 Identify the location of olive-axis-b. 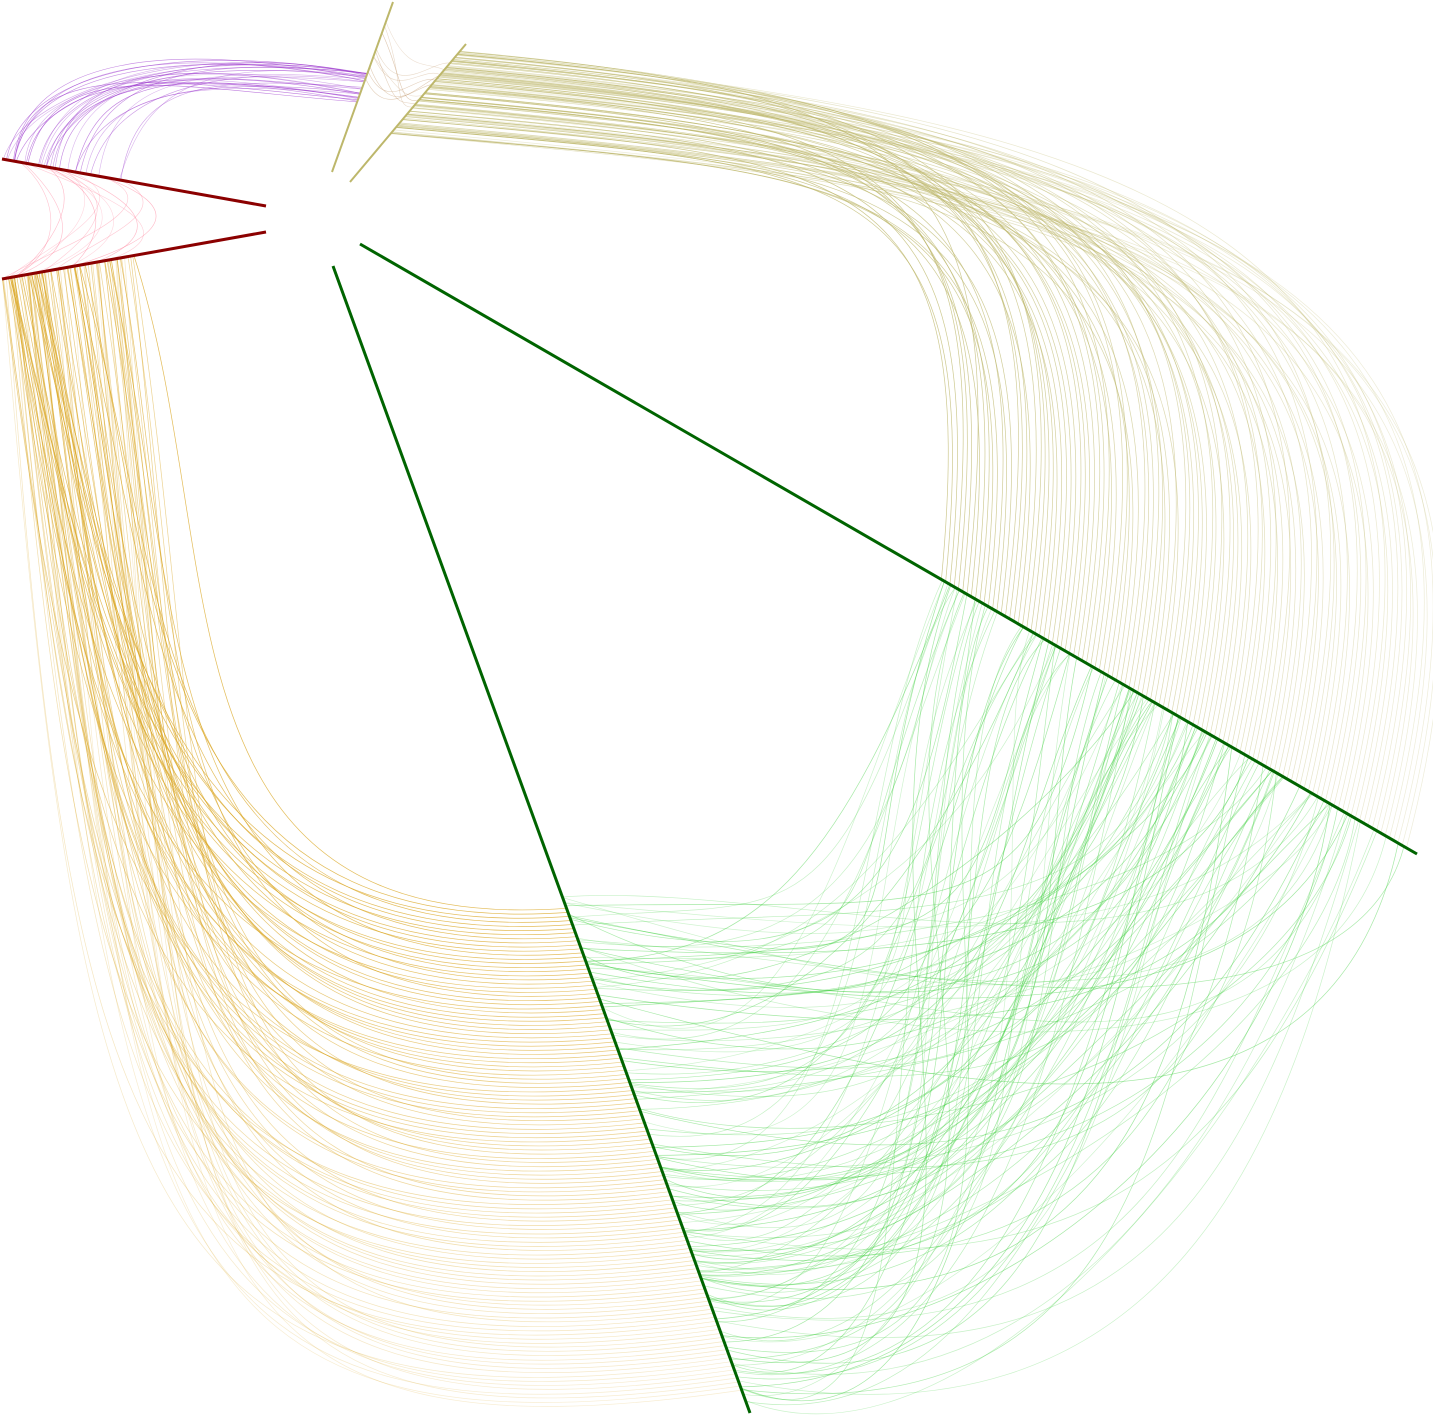
(408, 113).